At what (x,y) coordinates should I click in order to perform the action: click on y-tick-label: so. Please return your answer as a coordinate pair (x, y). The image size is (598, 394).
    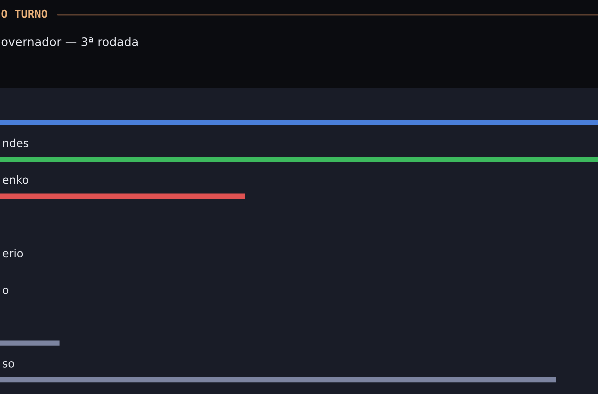
    Looking at the image, I should click on (8, 364).